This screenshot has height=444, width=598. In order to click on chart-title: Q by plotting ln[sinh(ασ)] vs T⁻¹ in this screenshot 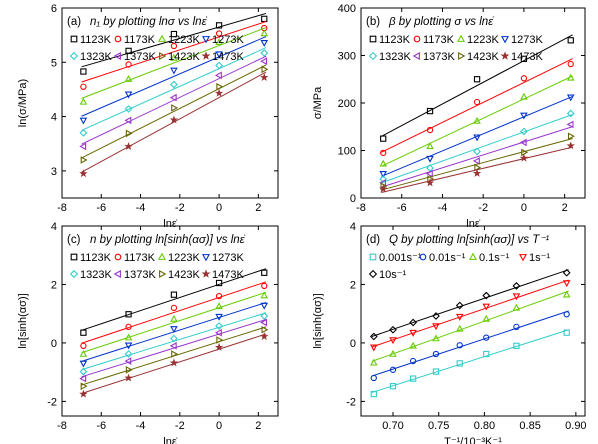, I will do `click(469, 240)`.